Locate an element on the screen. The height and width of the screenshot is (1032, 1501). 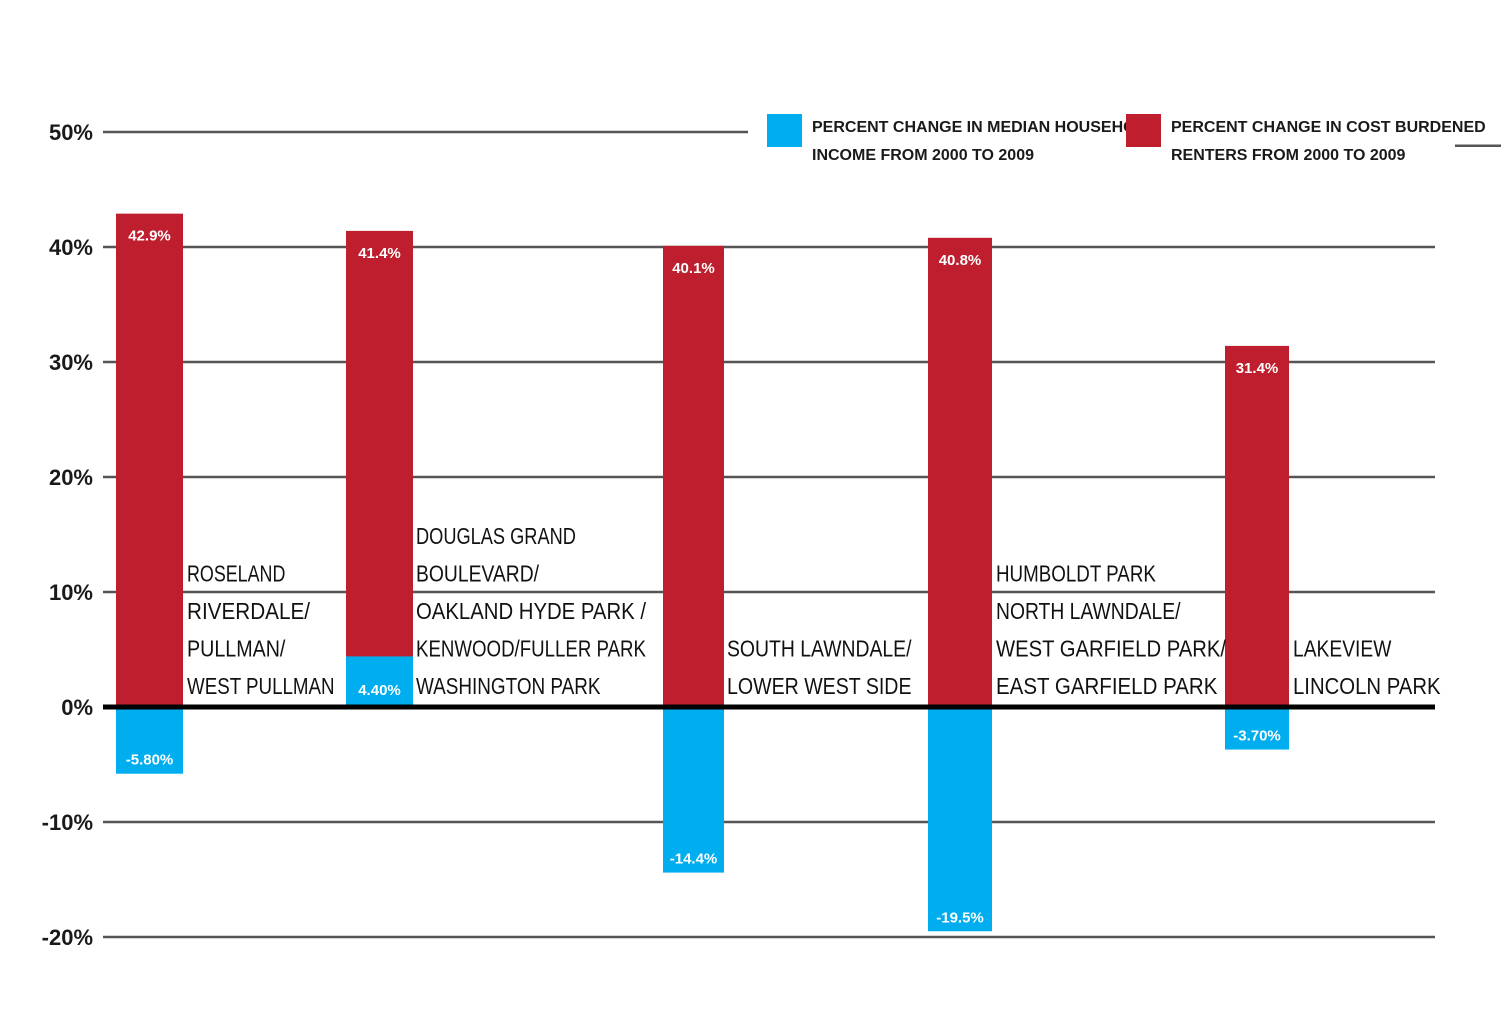
data-label-cost-burdened: 40.1% is located at coordinates (693, 268).